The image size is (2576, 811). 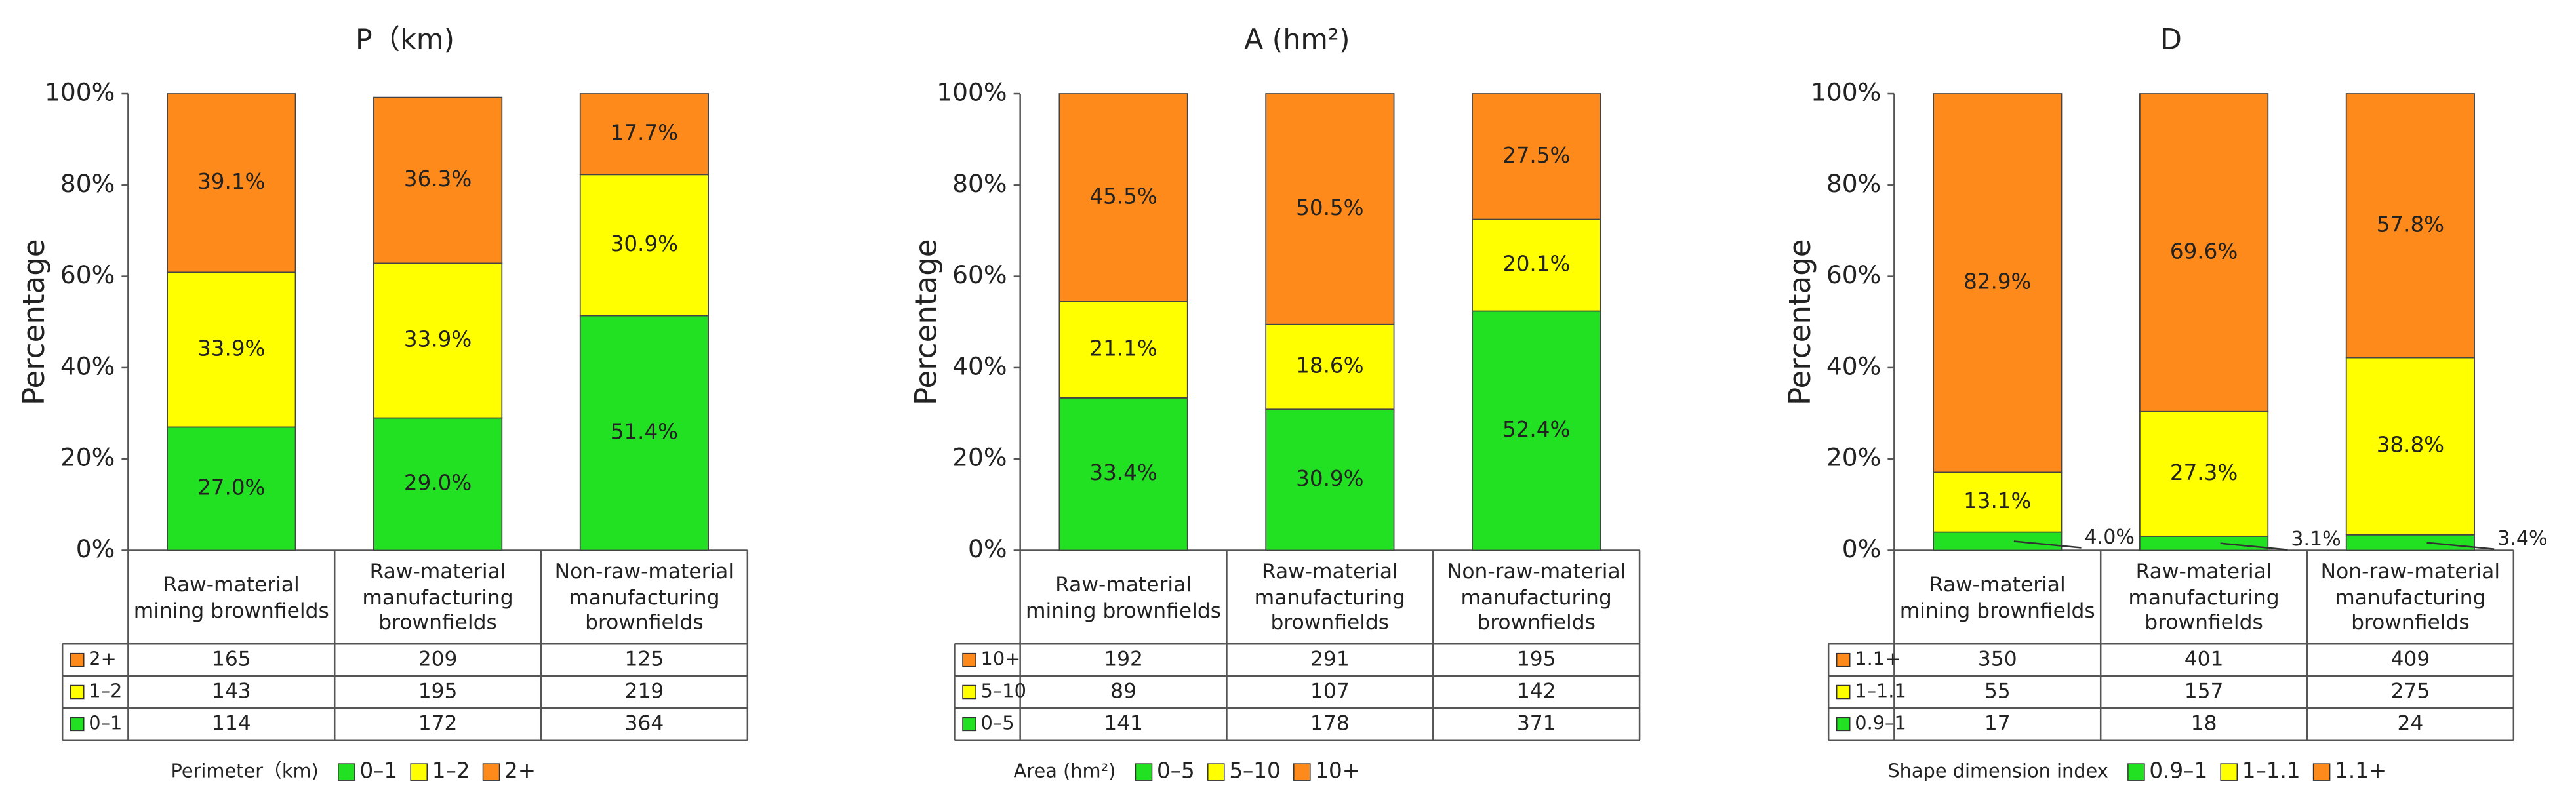 What do you see at coordinates (1997, 281) in the screenshot?
I see `value-label: 82.9%` at bounding box center [1997, 281].